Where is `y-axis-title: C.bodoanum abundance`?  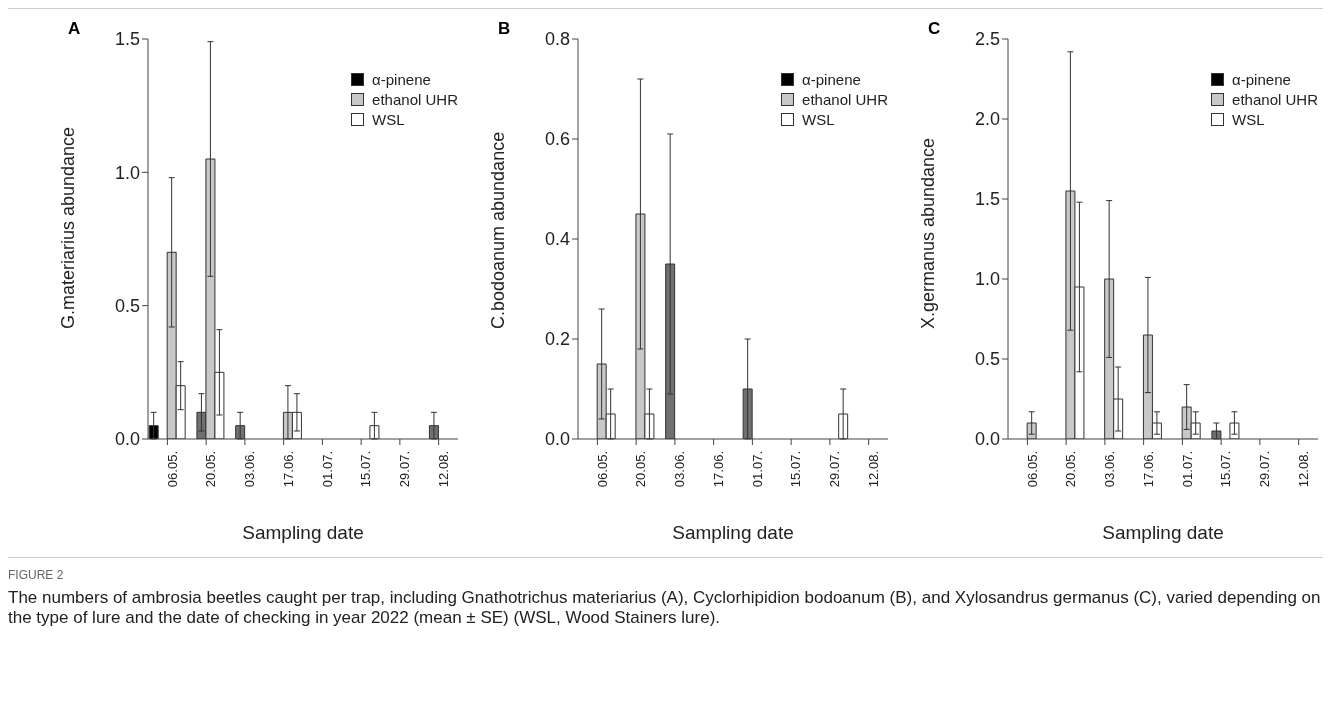
y-axis-title: C.bodoanum abundance is located at coordinates (498, 230).